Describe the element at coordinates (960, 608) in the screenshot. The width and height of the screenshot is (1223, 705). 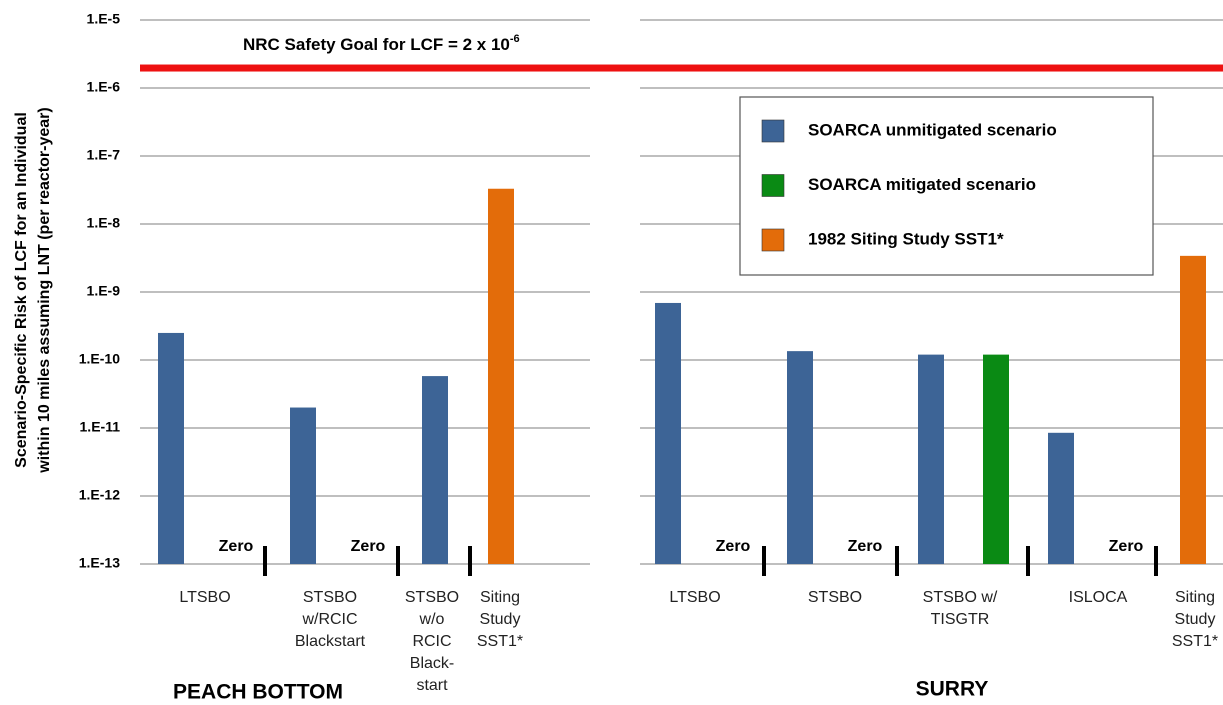
I see `x-tick-label: STSBO w/TISGTR` at that location.